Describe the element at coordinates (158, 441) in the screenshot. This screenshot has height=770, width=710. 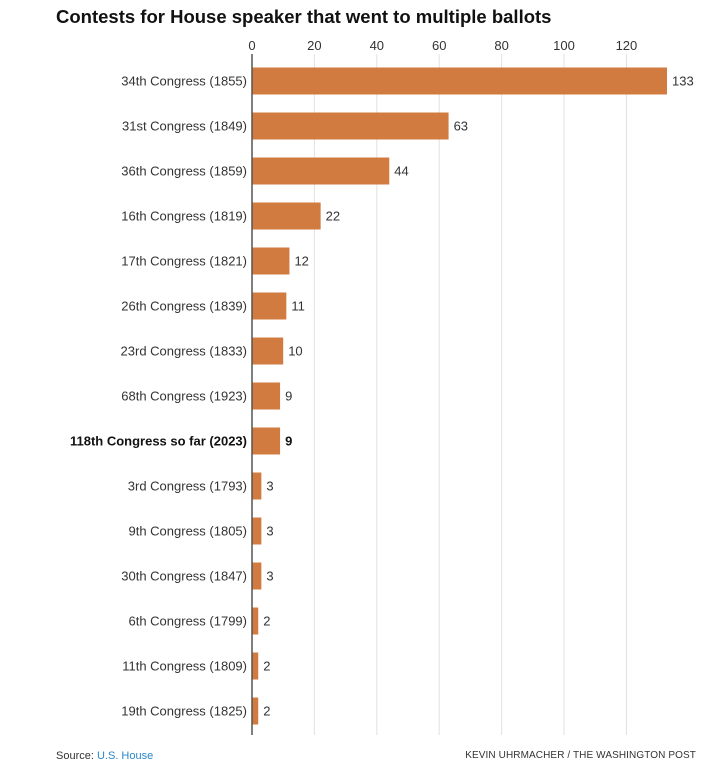
I see `category-label: 118th Congress so far (2023)` at that location.